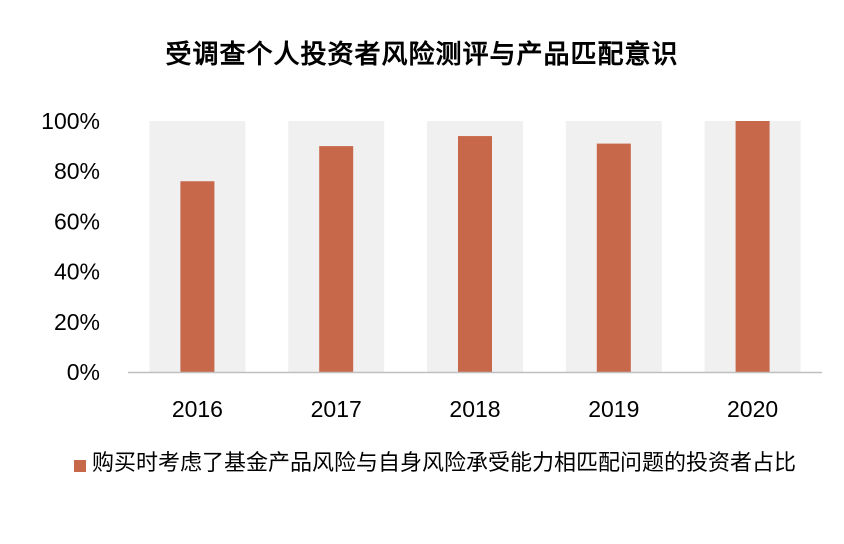 Image resolution: width=844 pixels, height=544 pixels. What do you see at coordinates (475, 254) in the screenshot?
I see `bar-2018` at bounding box center [475, 254].